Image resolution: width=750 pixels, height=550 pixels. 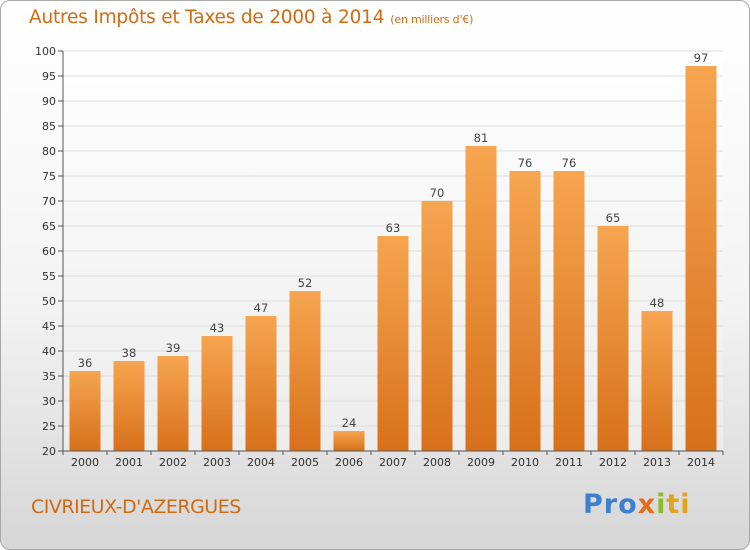 What do you see at coordinates (349, 462) in the screenshot?
I see `x-tick-label: 2006` at bounding box center [349, 462].